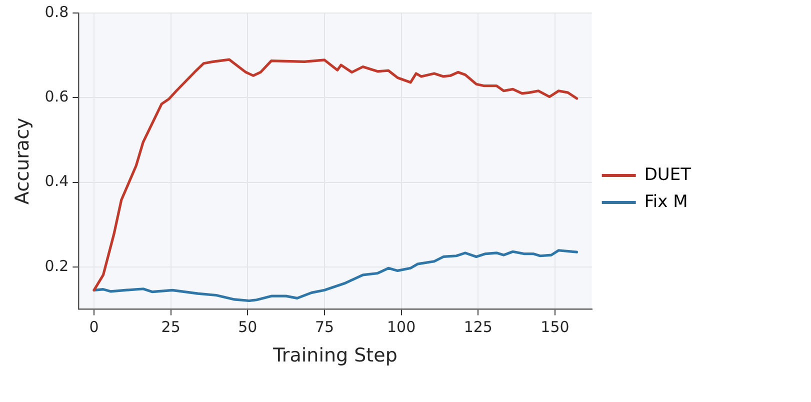  I want to click on y-tick-label: 0.8, so click(56, 11).